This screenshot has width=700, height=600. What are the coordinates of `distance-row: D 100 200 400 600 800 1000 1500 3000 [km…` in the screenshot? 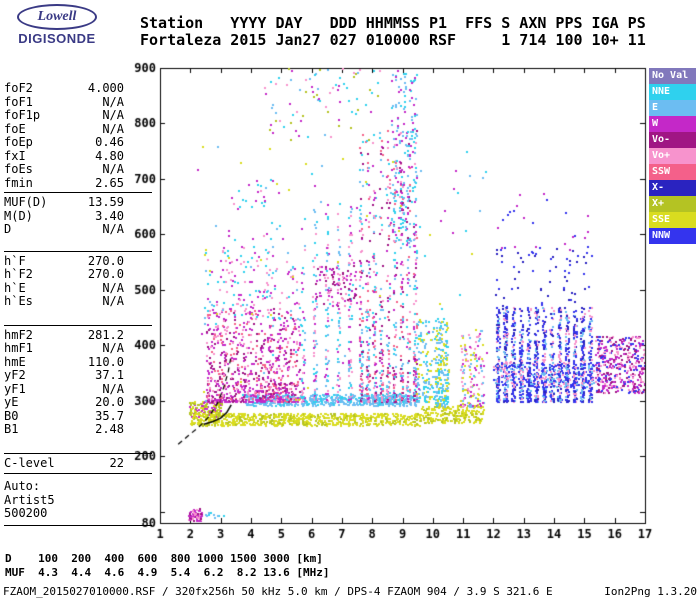 It's located at (164, 558).